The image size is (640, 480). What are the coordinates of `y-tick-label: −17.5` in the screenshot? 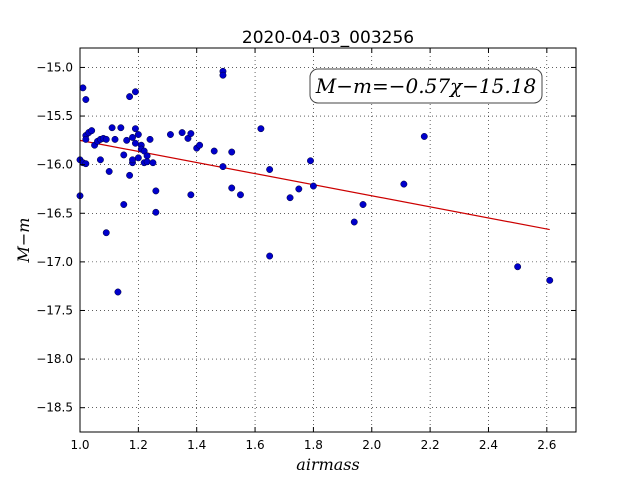 It's located at (54, 310).